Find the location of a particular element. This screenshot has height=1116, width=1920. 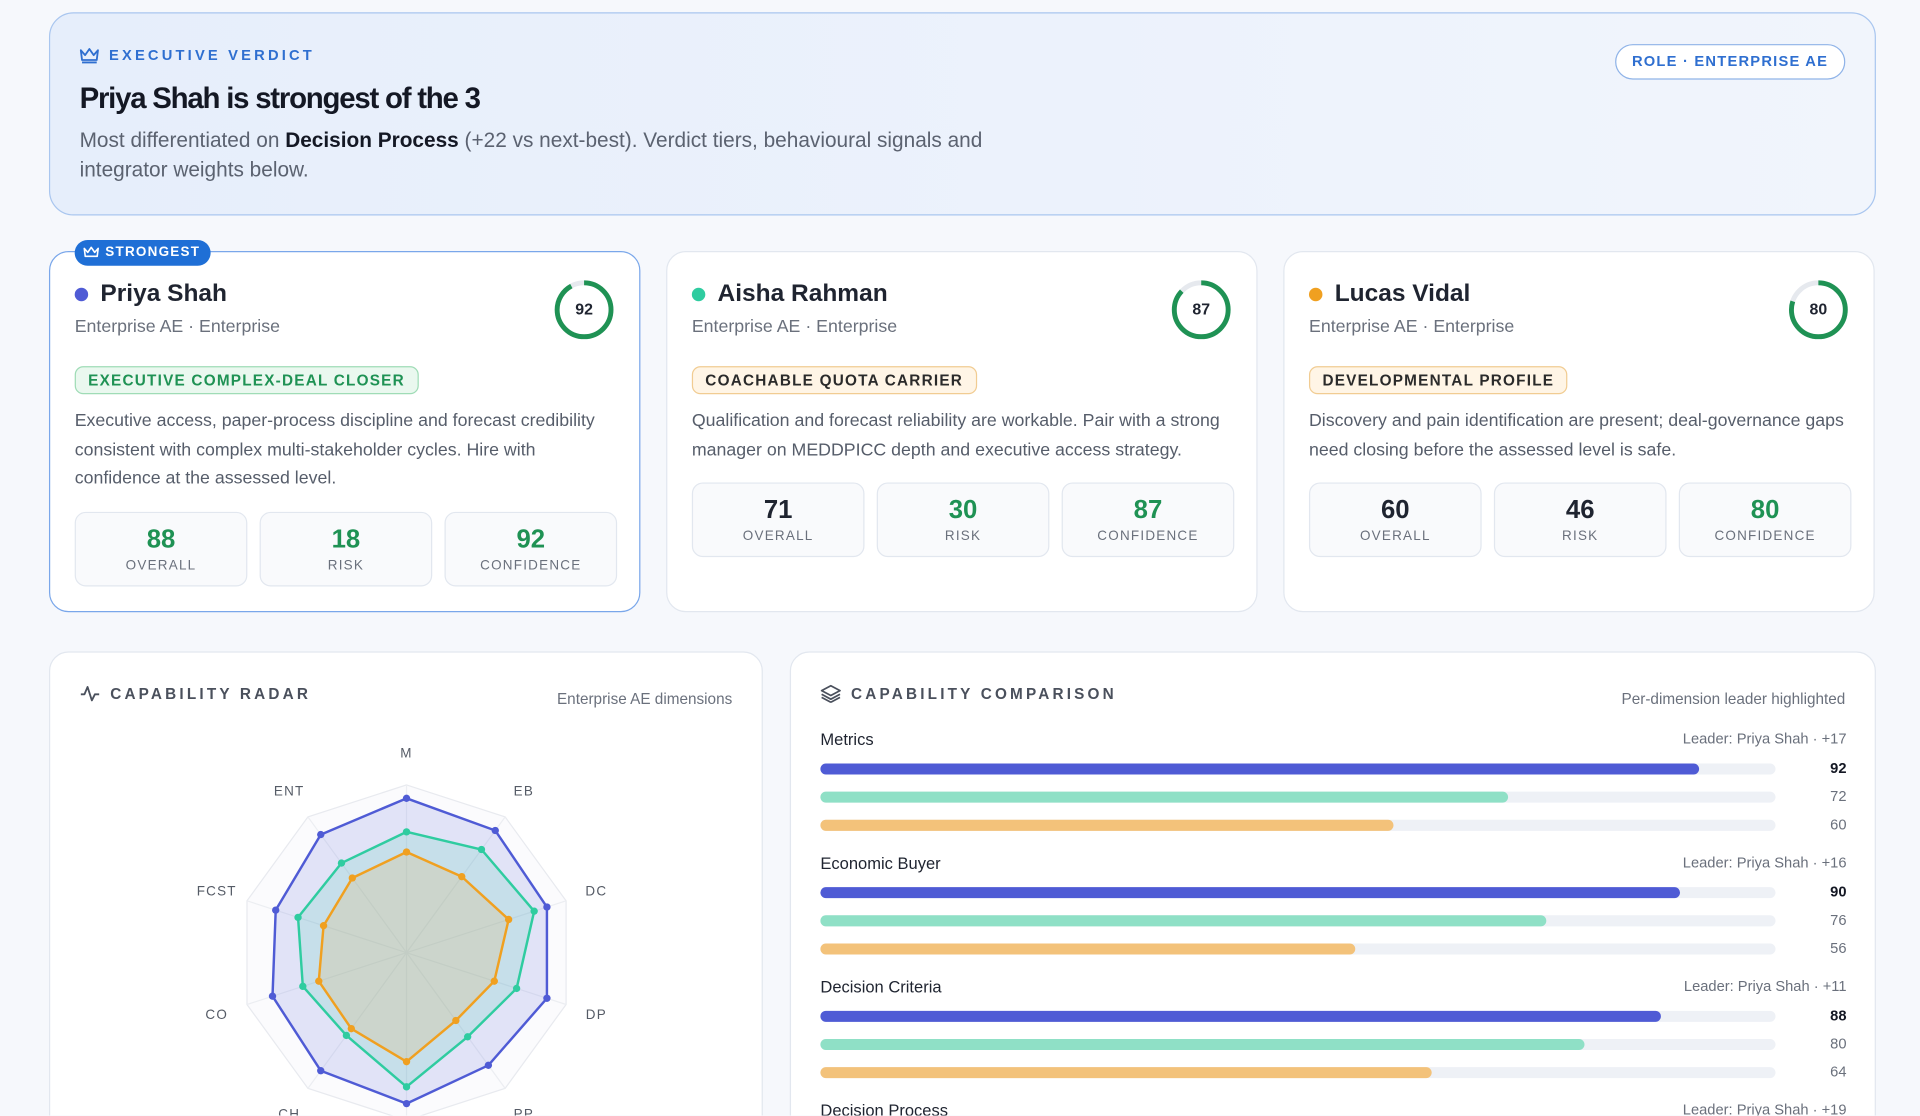

axis-label: PP is located at coordinates (524, 1111).